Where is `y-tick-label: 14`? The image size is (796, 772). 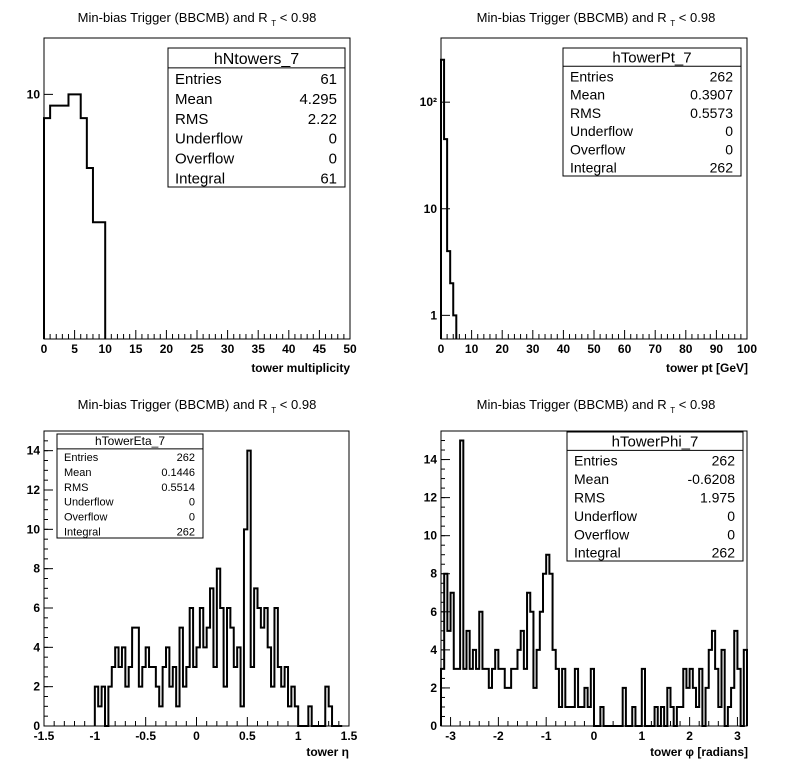
y-tick-label: 14 is located at coordinates (34, 451).